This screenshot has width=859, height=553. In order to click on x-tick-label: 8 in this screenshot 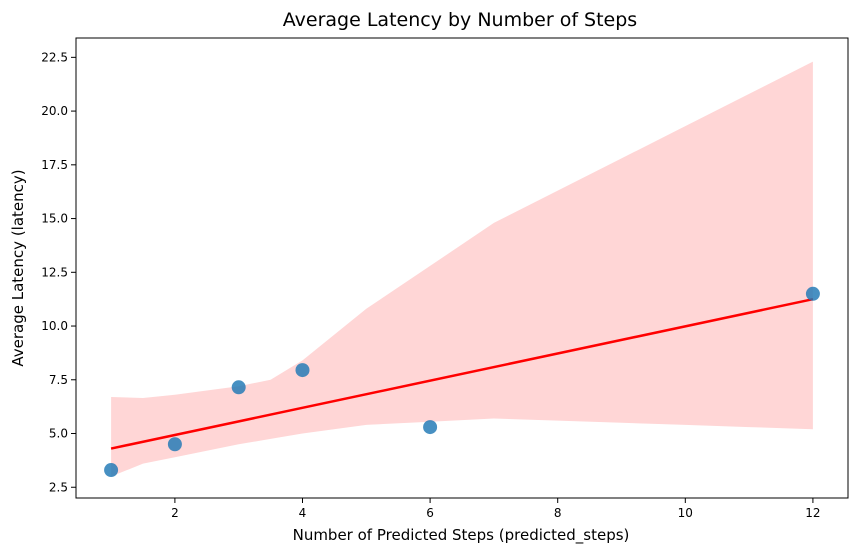, I will do `click(558, 513)`.